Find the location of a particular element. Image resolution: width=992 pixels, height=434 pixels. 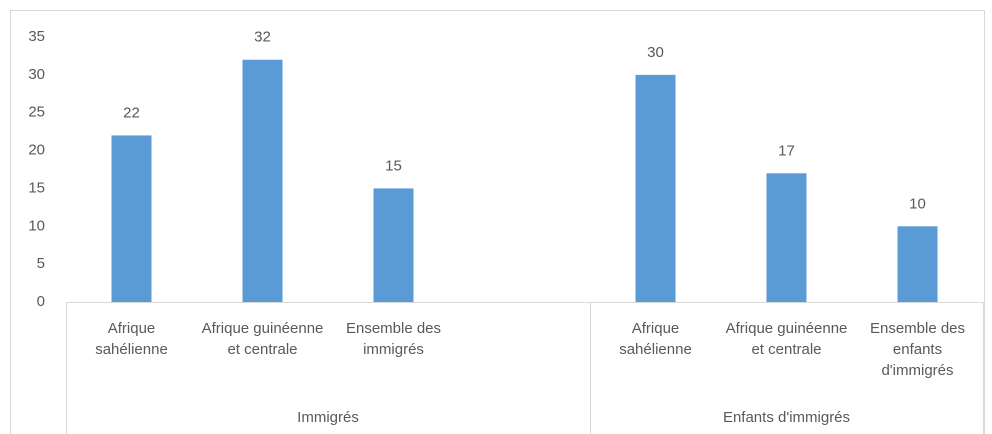

y-tick-label: 35 is located at coordinates (36, 36).